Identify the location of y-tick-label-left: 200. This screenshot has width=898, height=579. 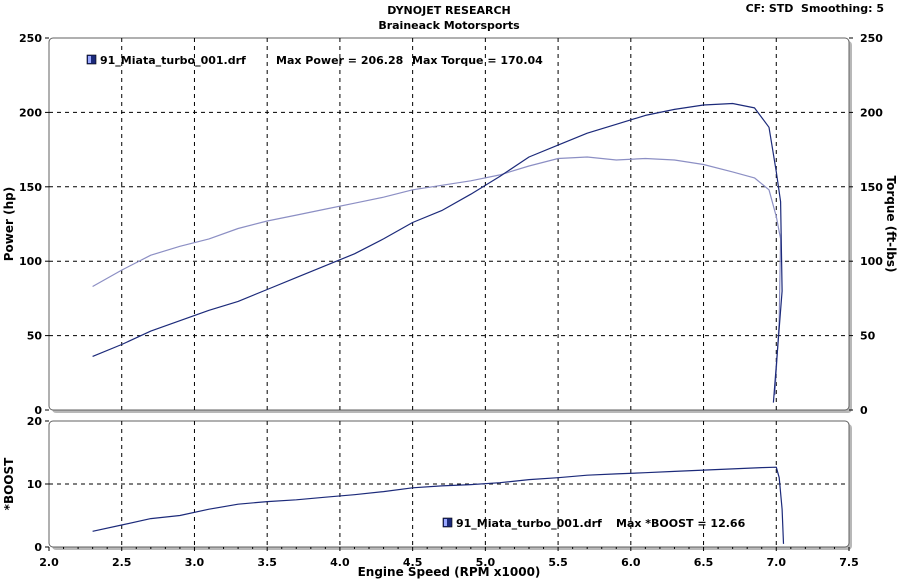
(30, 112).